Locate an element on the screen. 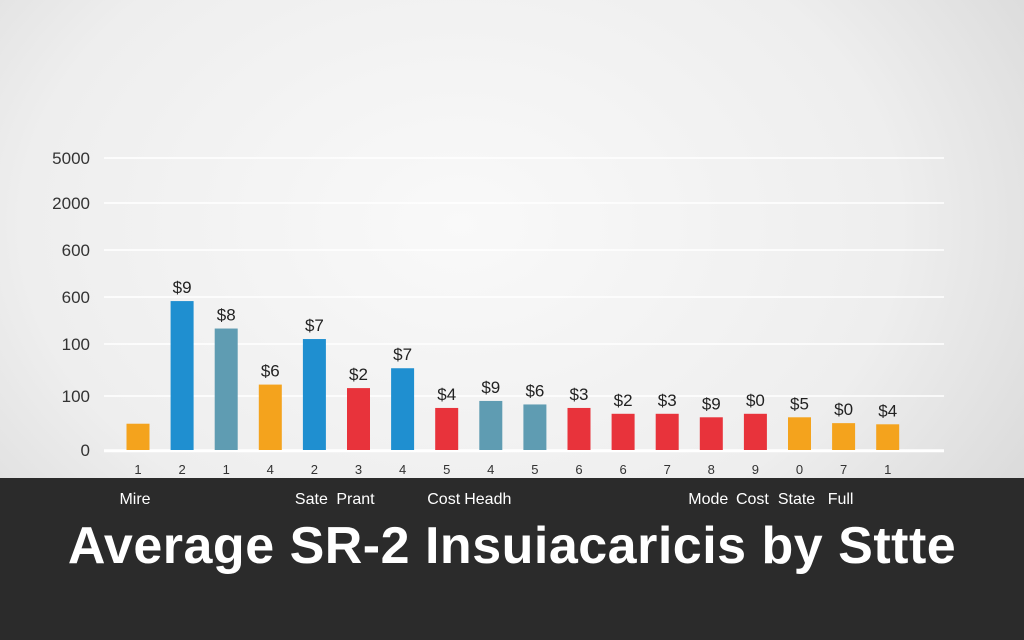 The height and width of the screenshot is (640, 1024). y-tick-label: 2000 is located at coordinates (71, 203).